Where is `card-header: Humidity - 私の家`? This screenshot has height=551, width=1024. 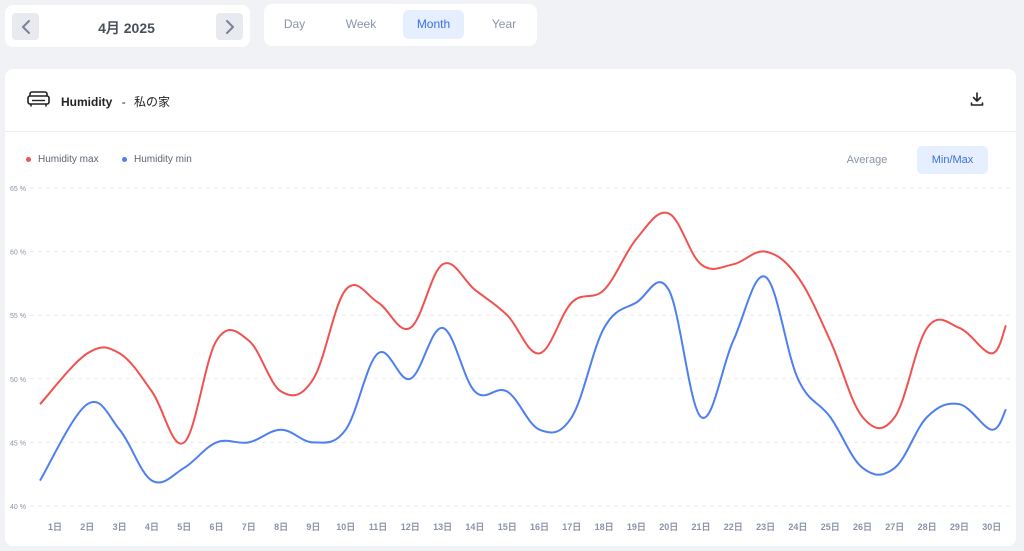
card-header: Humidity - 私の家 is located at coordinates (510, 100).